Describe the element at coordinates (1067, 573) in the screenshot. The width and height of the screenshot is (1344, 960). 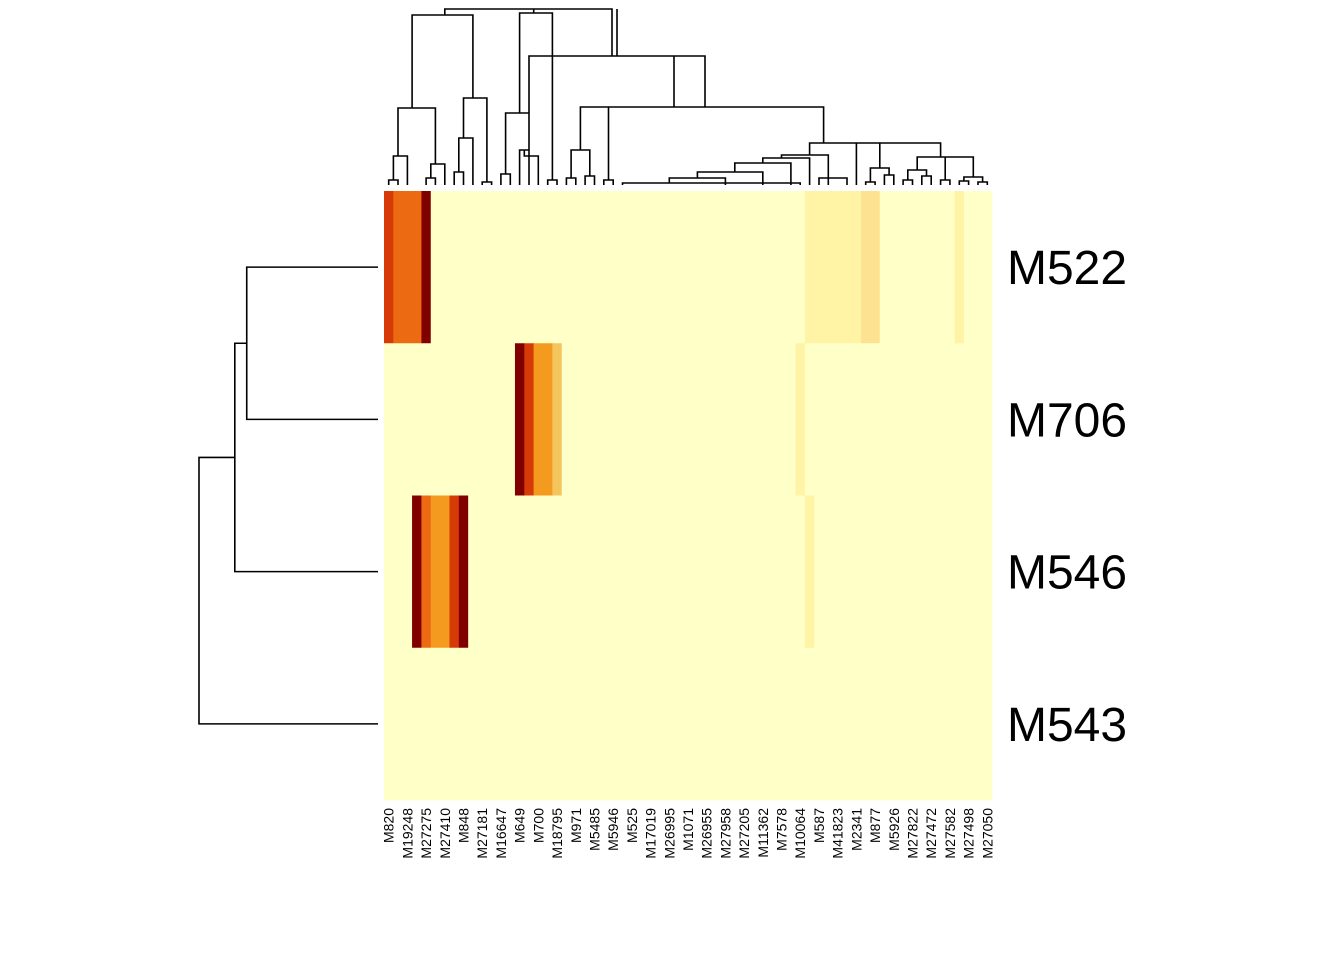
I see `row-label: M546` at that location.